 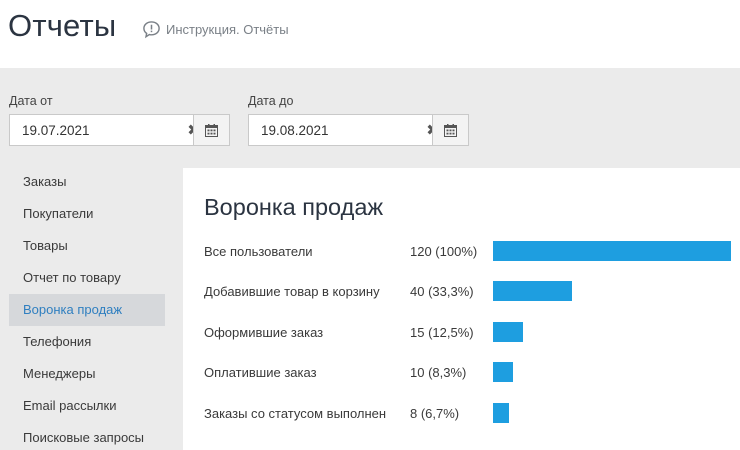 What do you see at coordinates (442, 332) in the screenshot?
I see `funnel-row-value: 15 (12,5%)` at bounding box center [442, 332].